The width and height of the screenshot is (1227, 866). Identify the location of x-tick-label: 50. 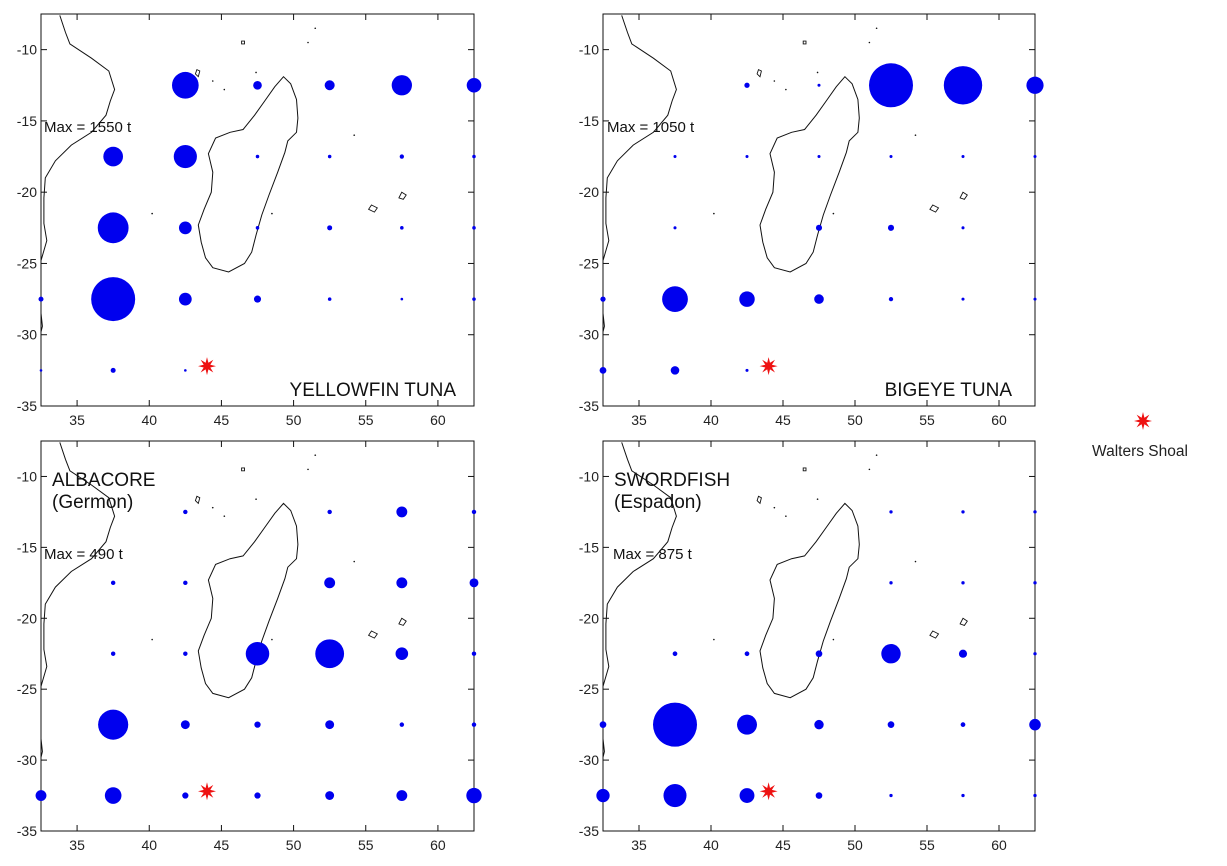
(855, 845).